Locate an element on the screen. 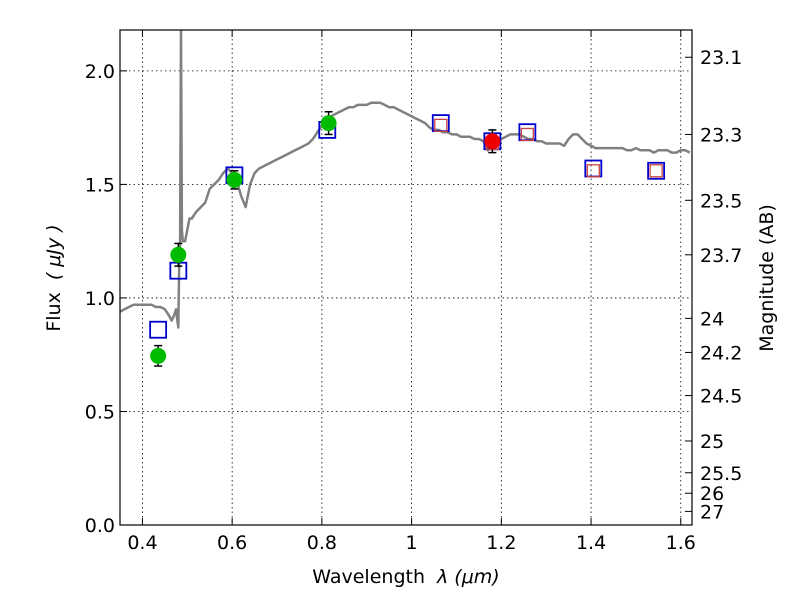 The width and height of the screenshot is (800, 600). y-tick-label: 2.0 is located at coordinates (100, 72).